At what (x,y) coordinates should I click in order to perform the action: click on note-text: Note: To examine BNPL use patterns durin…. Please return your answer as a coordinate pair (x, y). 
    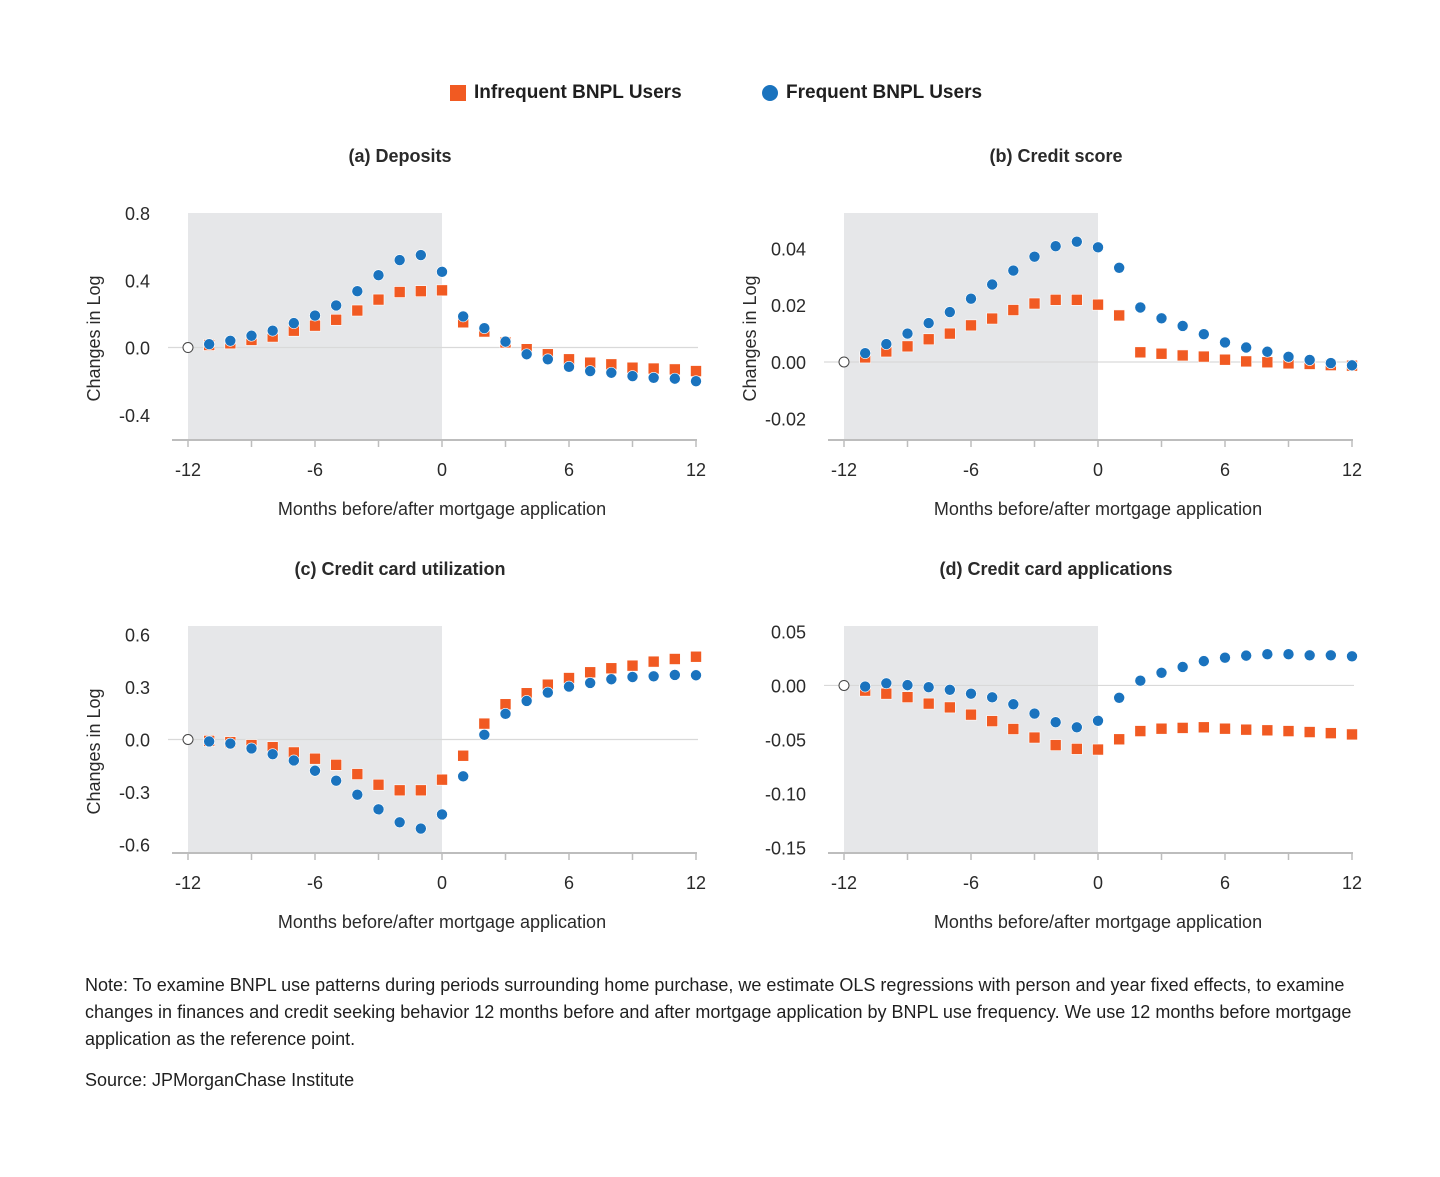
    Looking at the image, I should click on (718, 1012).